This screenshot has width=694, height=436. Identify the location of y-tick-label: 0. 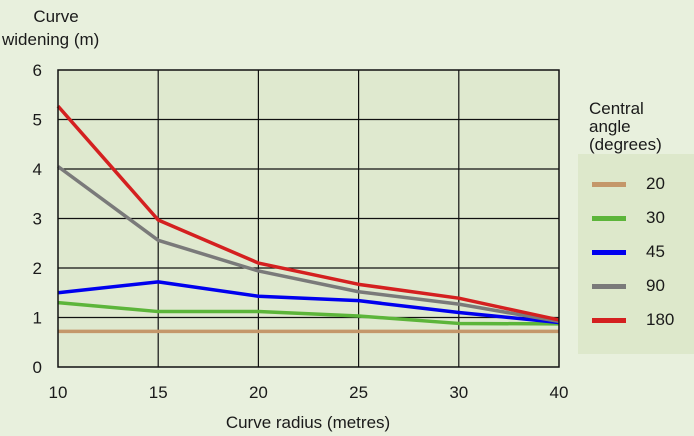
(37, 367).